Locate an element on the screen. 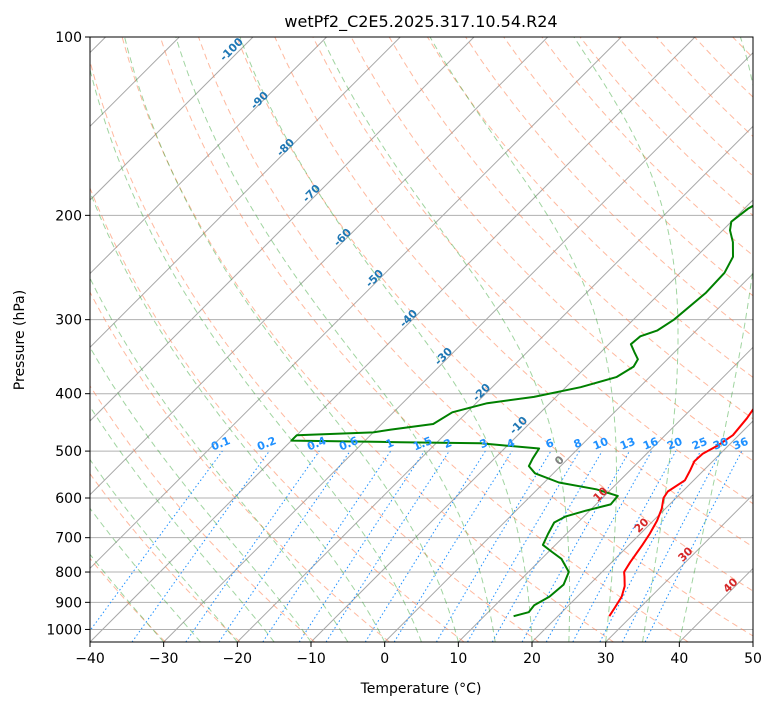 This screenshot has height=708, width=775. mixing-ratio-label: 25 is located at coordinates (699, 444).